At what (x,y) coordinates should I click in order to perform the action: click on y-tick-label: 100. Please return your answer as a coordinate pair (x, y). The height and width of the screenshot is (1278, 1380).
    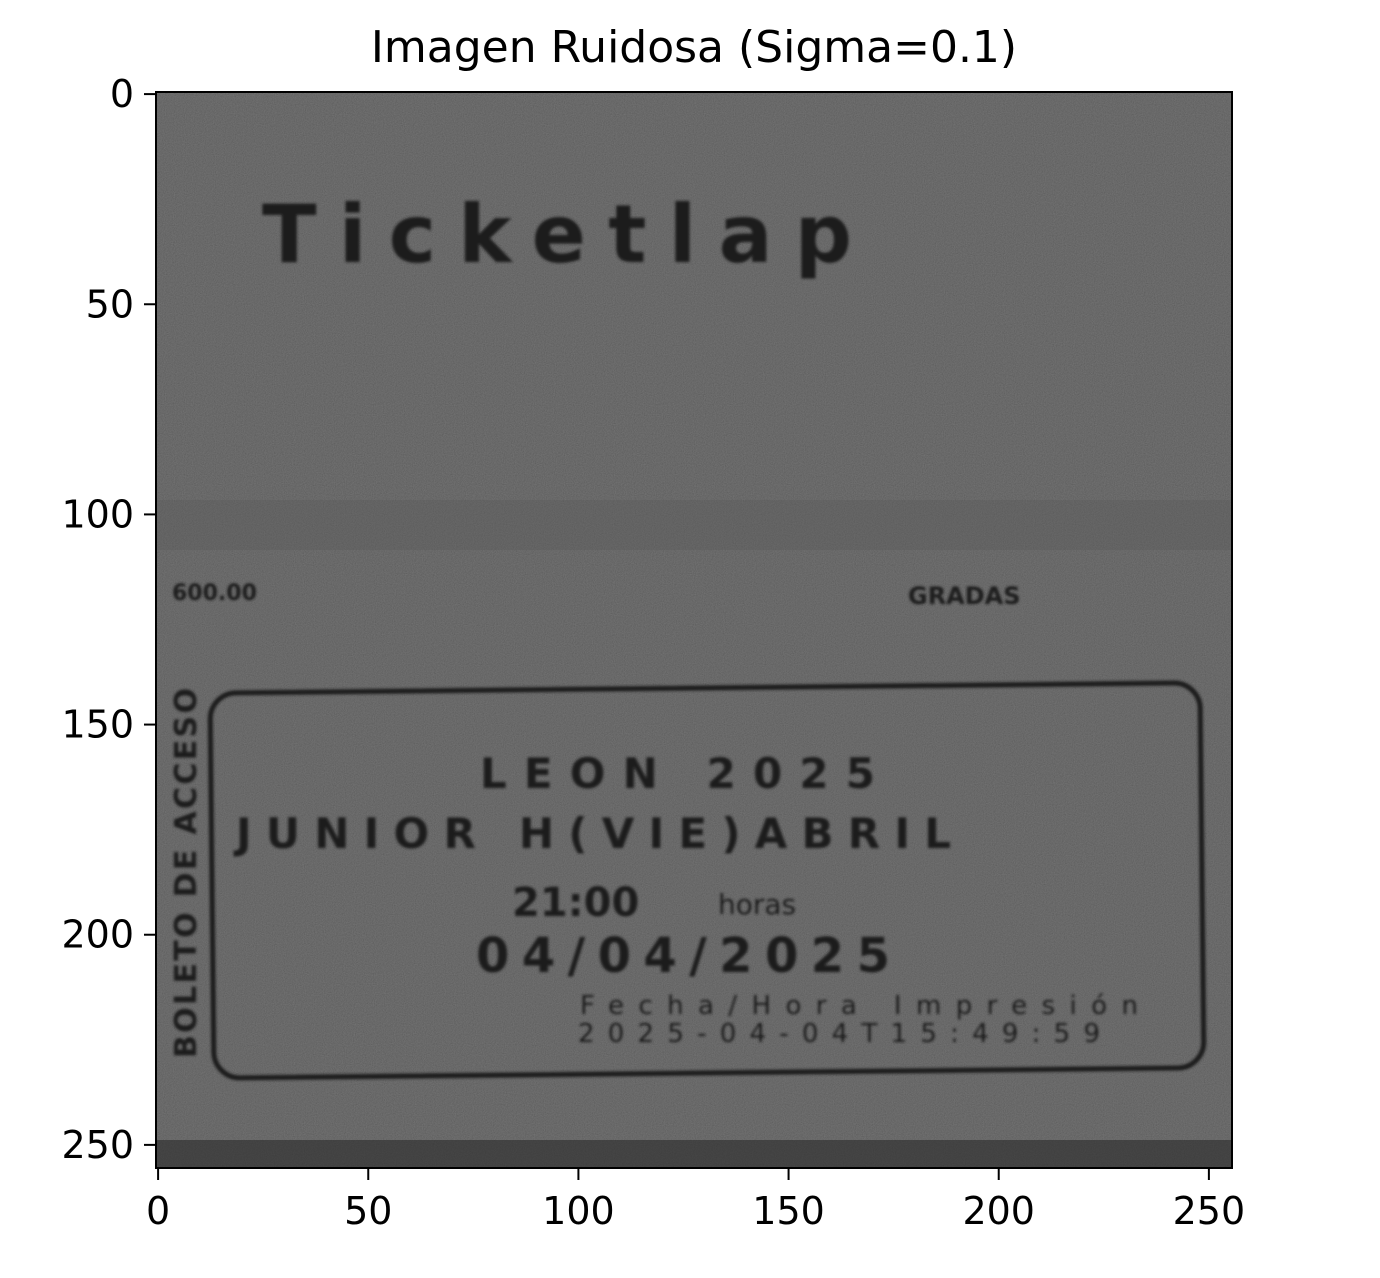
    Looking at the image, I should click on (97, 514).